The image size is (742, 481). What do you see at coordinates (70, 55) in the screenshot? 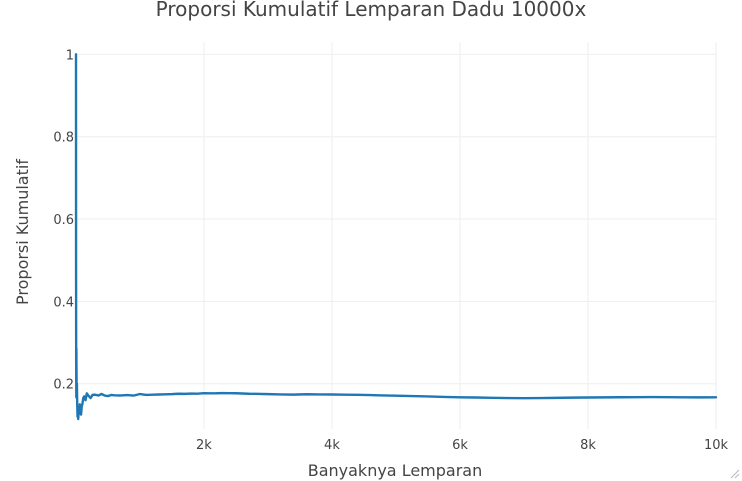
I see `y-tick-label: 1` at bounding box center [70, 55].